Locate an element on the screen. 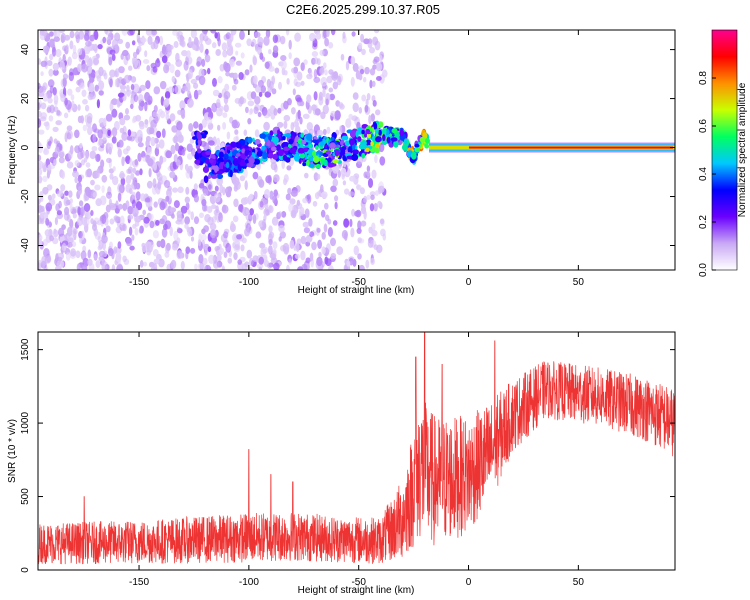 Image resolution: width=750 pixels, height=600 pixels. spectrogram-x-label: Height of straight line (km) is located at coordinates (356, 290).